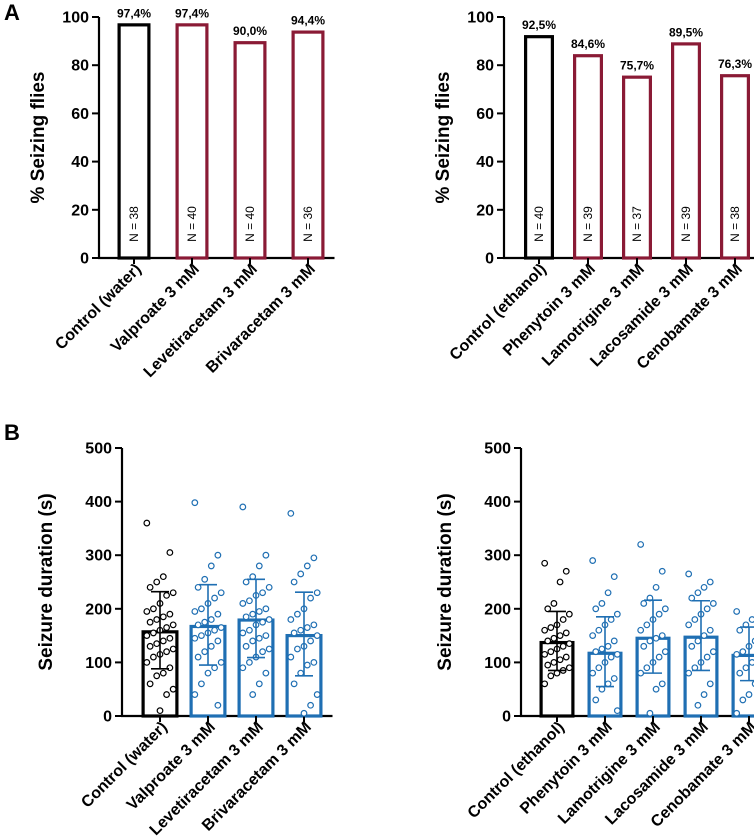 This screenshot has width=754, height=838. I want to click on panel-label-a: A, so click(12, 12).